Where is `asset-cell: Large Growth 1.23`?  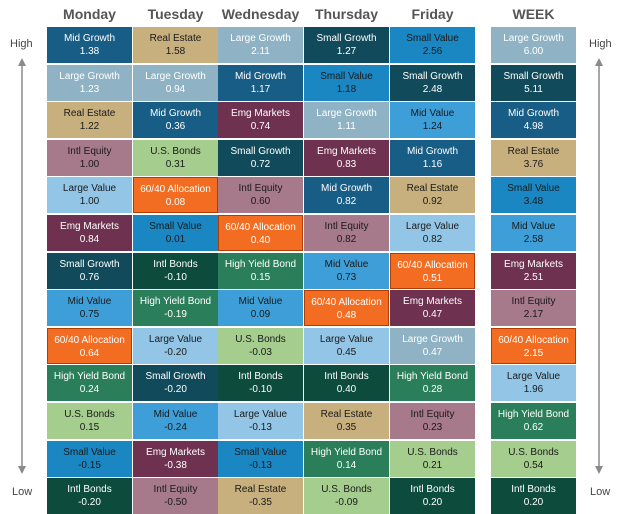 asset-cell: Large Growth 1.23 is located at coordinates (89, 82).